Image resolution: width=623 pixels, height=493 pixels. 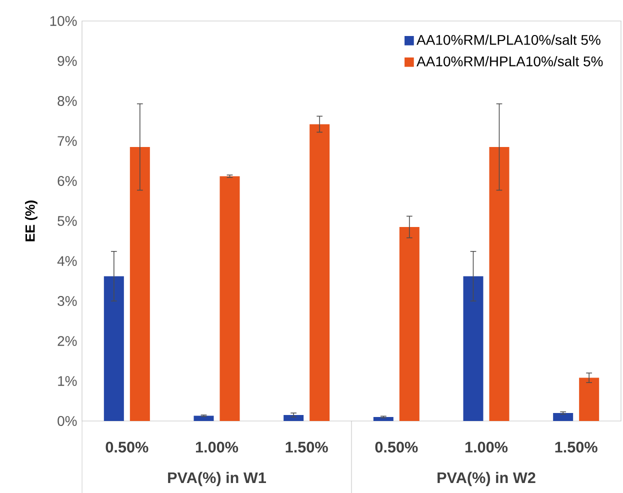 I want to click on y-tick-label: 8%, so click(x=67, y=101).